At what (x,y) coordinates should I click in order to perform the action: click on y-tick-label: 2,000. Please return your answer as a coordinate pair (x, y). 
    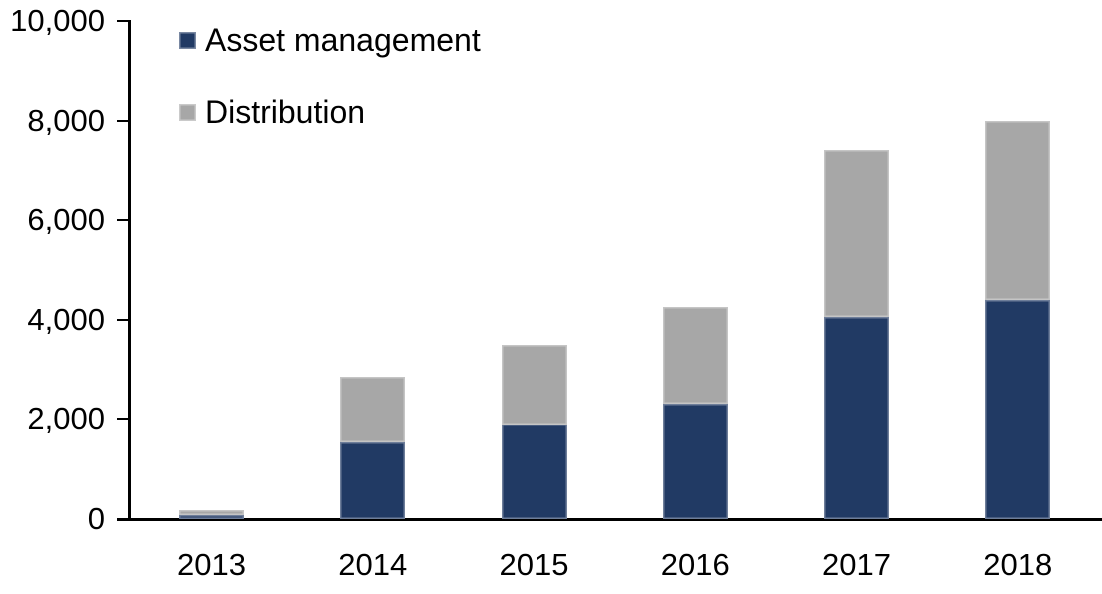
    Looking at the image, I should click on (66, 419).